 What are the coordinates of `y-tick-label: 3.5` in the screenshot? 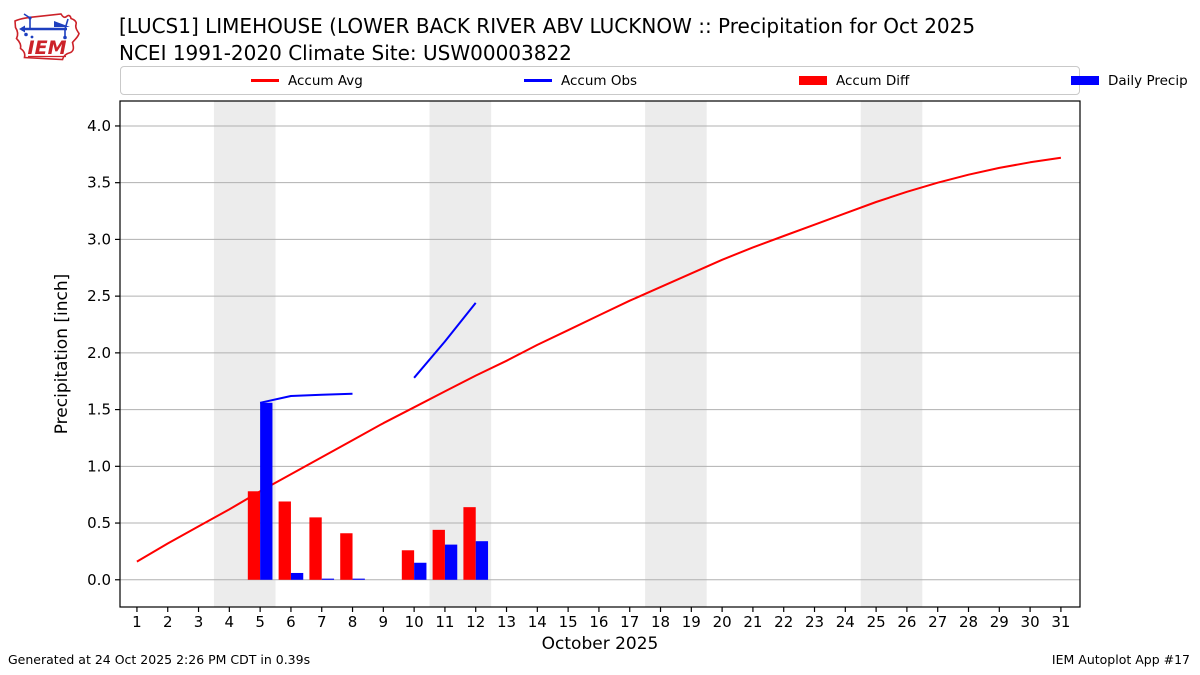 It's located at (99, 183).